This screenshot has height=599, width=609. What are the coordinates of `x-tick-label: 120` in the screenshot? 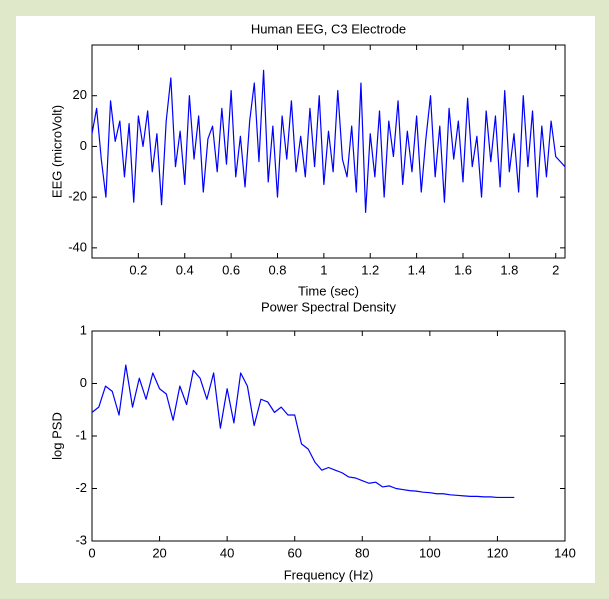 It's located at (498, 552).